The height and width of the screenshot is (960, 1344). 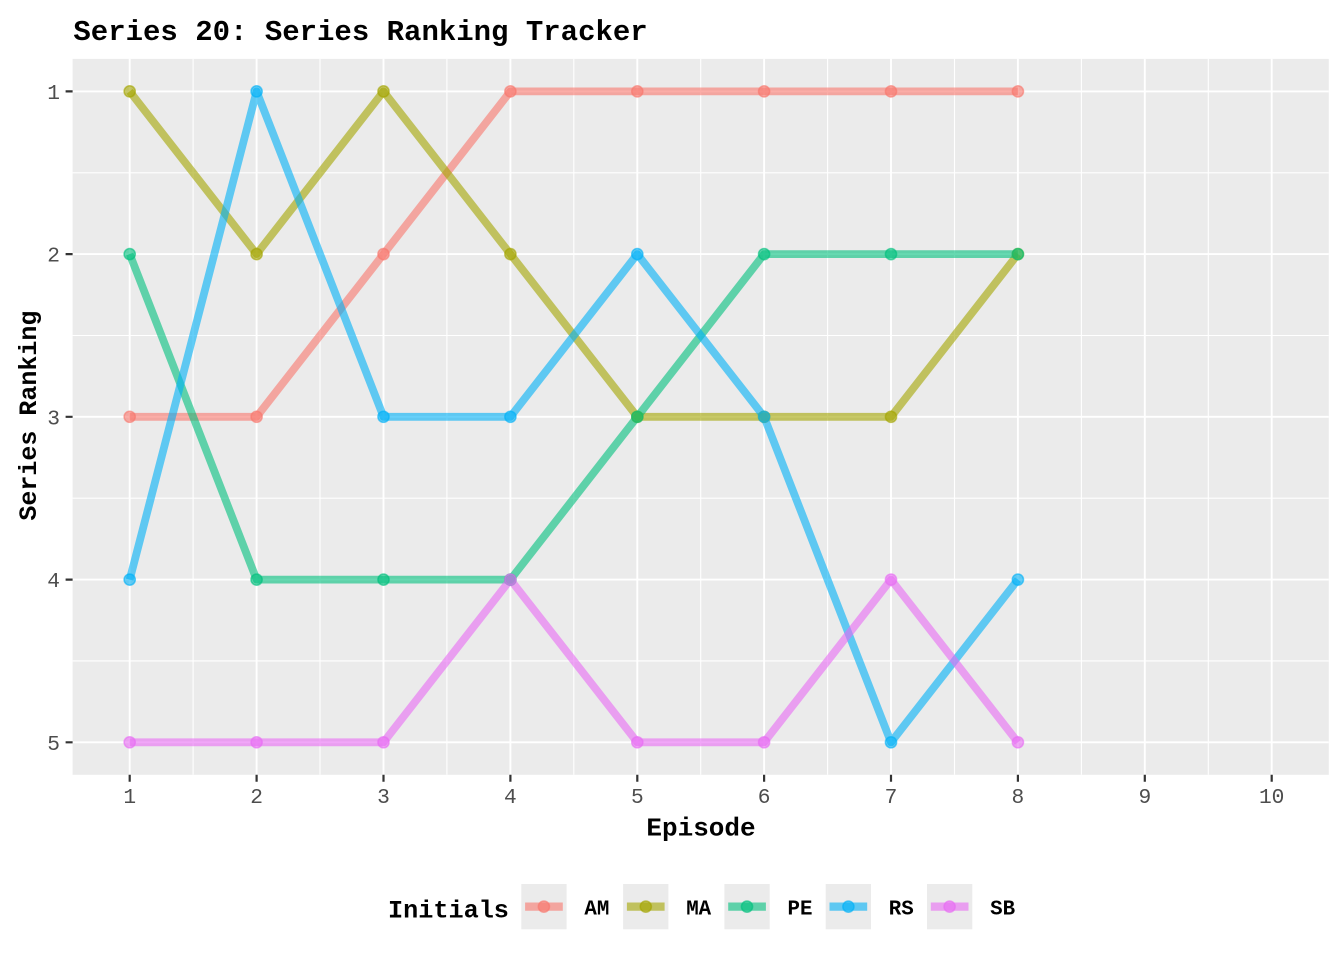 I want to click on svg-text: 8, so click(x=1018, y=798).